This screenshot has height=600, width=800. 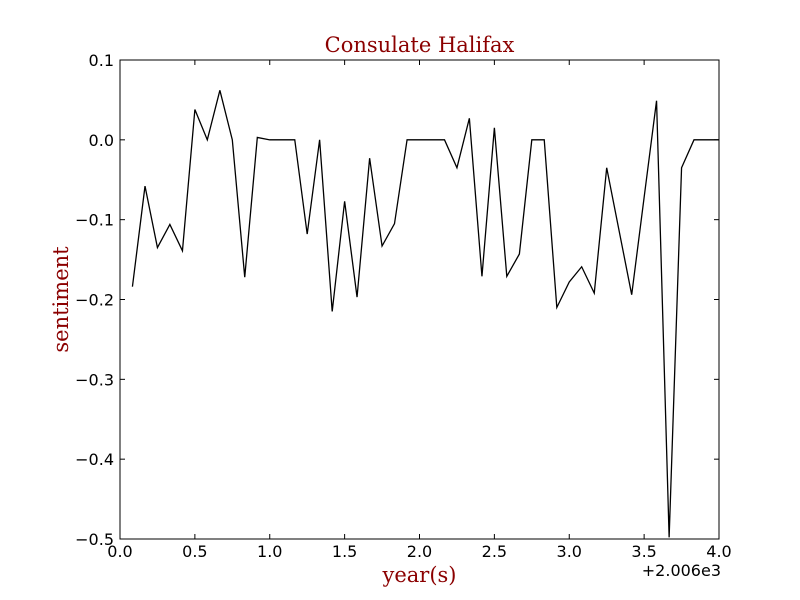 What do you see at coordinates (269, 551) in the screenshot?
I see `x-tick-label: 1.0` at bounding box center [269, 551].